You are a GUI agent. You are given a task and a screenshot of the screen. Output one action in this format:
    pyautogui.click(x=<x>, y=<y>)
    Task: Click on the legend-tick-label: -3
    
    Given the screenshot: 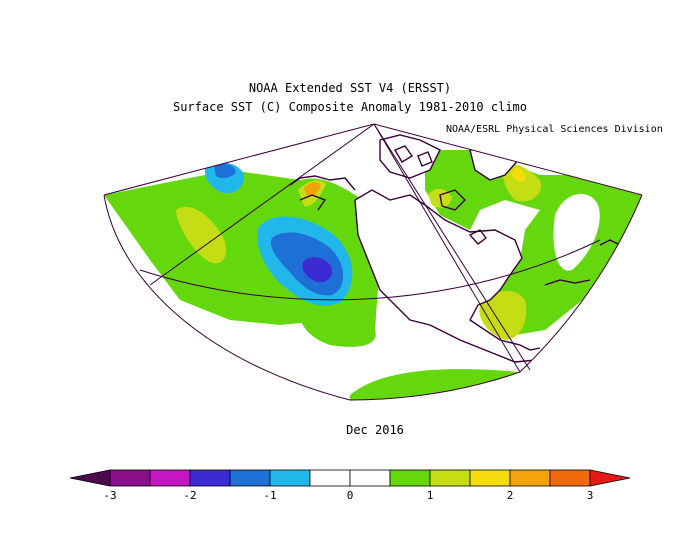 What is the action you would take?
    pyautogui.click(x=109, y=495)
    